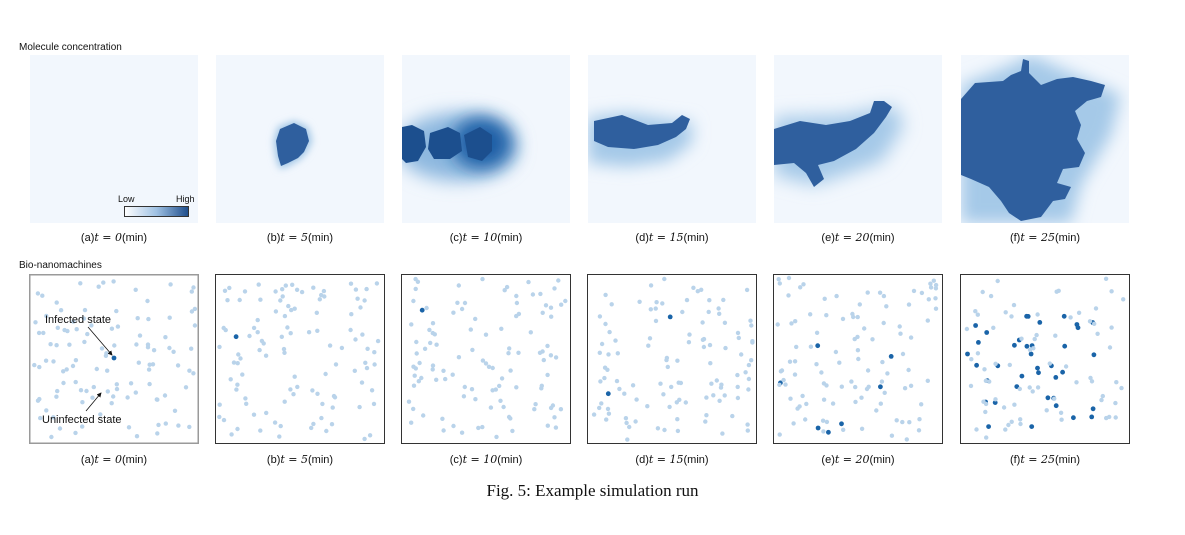  Describe the element at coordinates (672, 139) in the screenshot. I see `heatmap-d` at that location.